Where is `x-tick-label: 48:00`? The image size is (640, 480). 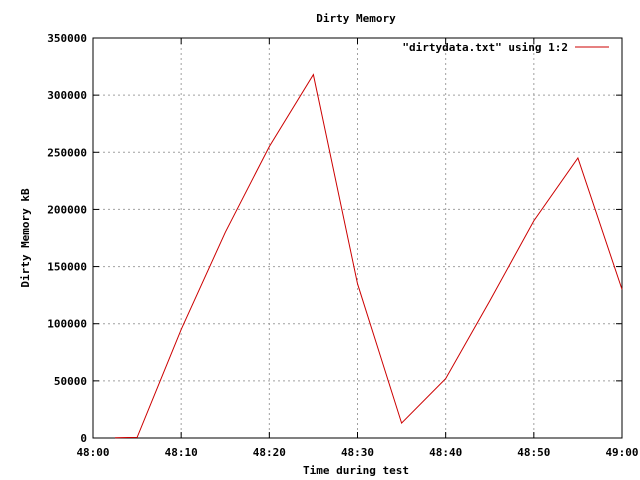
x-tick-label: 48:00 is located at coordinates (92, 452).